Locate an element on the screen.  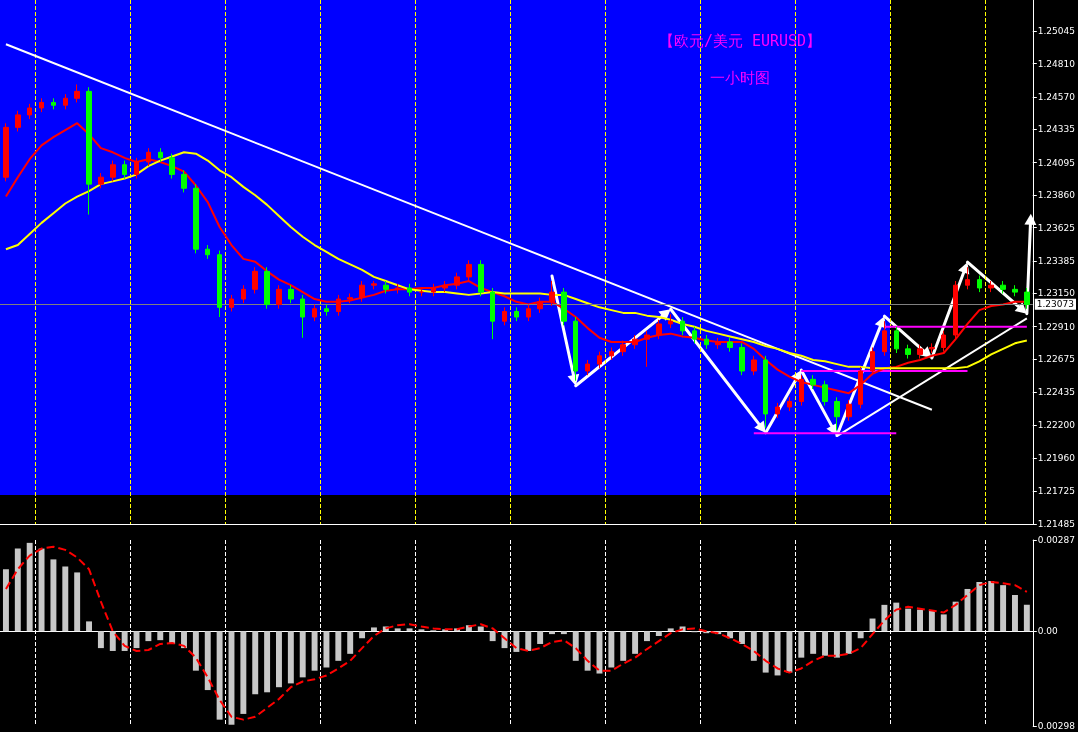
ref-line-label: 1.23073 is located at coordinates (1055, 304).